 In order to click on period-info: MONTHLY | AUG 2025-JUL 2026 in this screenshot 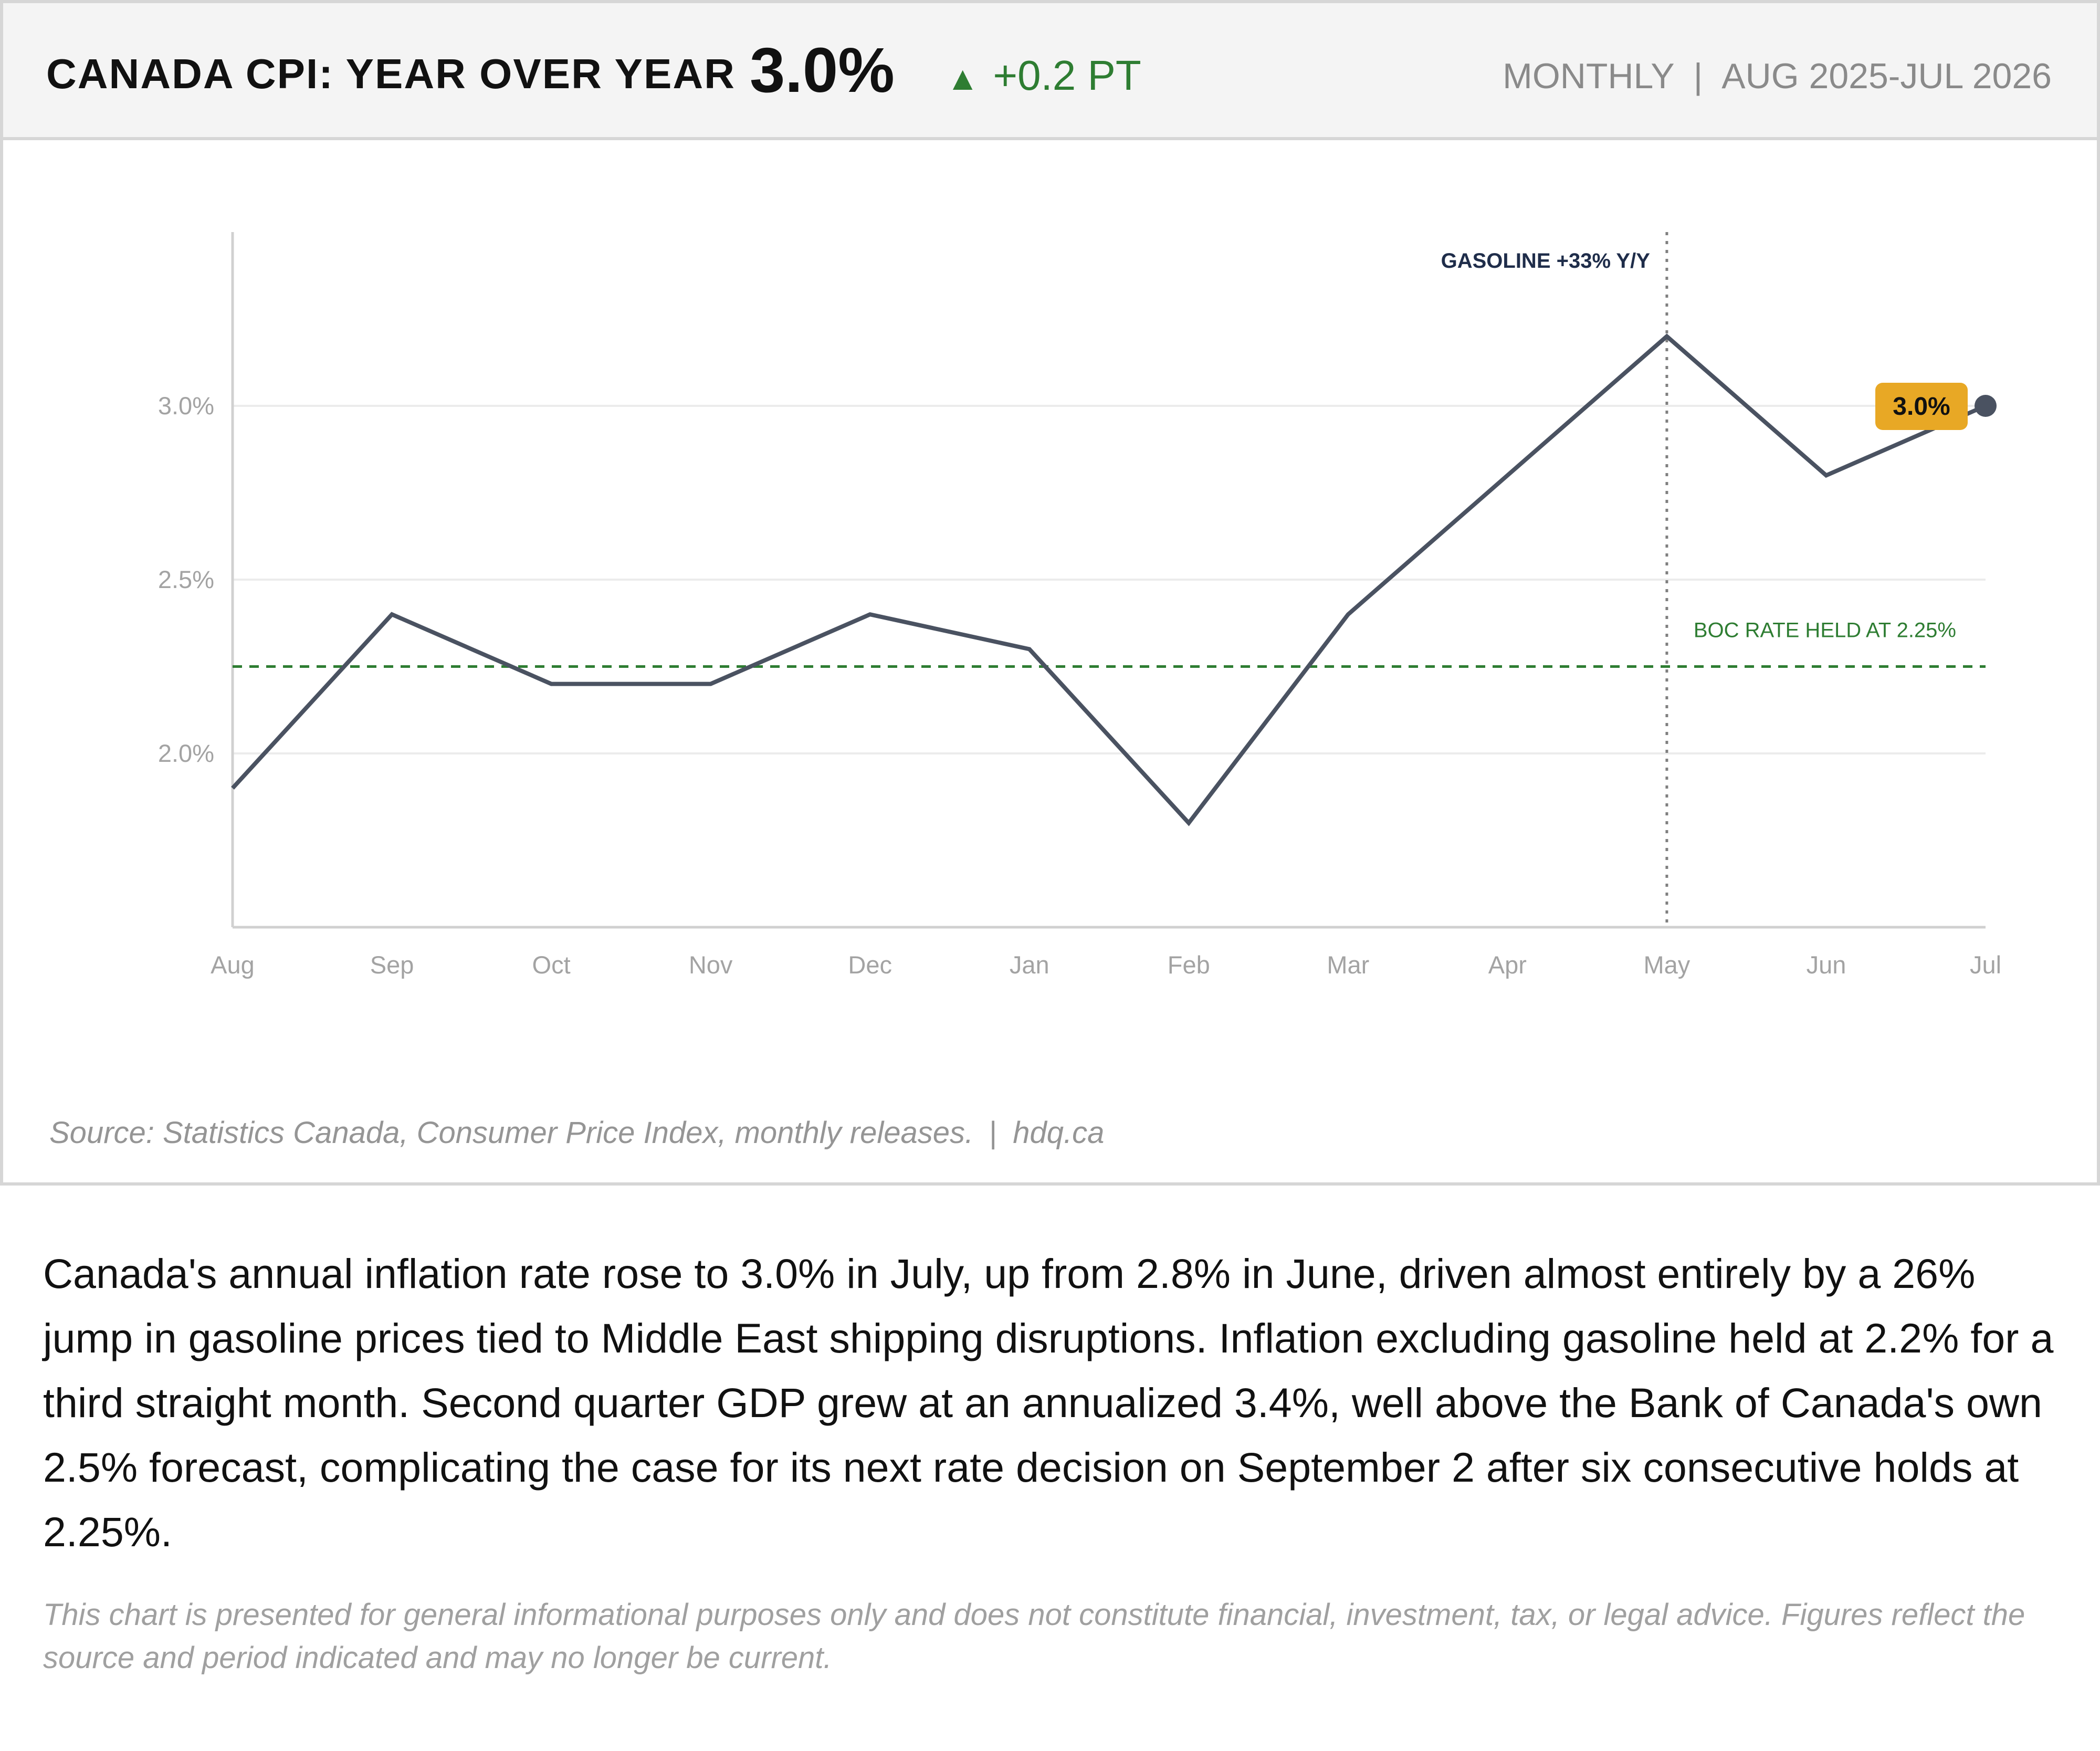, I will do `click(1777, 76)`.